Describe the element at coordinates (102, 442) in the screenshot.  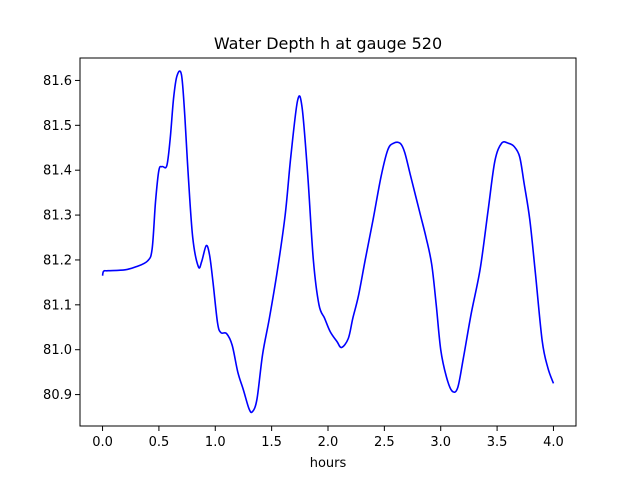
I see `x-tick-label: 0.0` at that location.